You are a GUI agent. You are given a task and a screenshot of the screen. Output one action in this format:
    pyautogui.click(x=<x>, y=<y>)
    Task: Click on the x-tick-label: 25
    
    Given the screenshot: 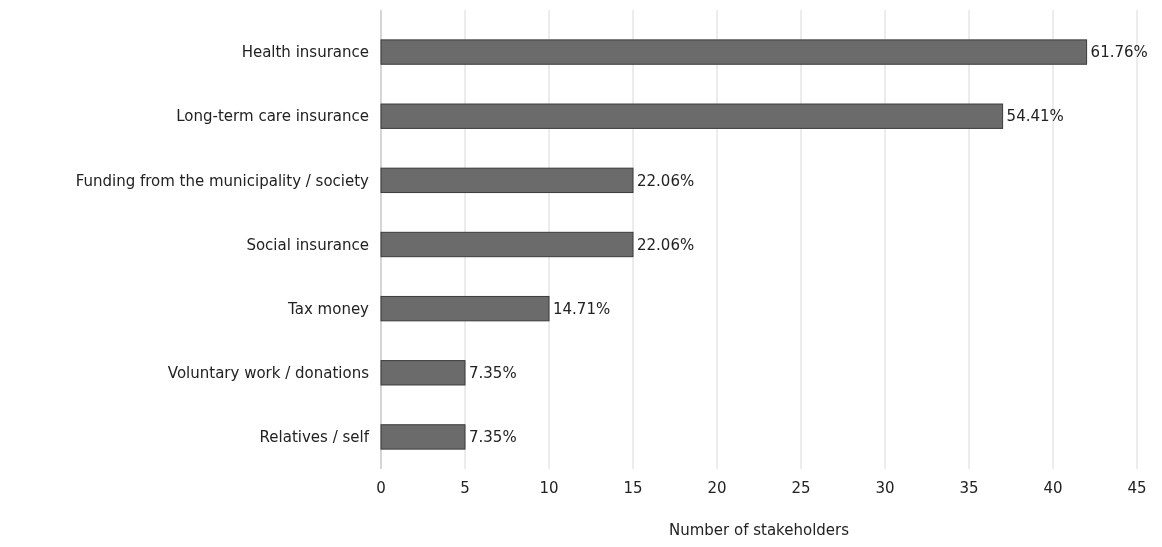 What is the action you would take?
    pyautogui.click(x=801, y=488)
    